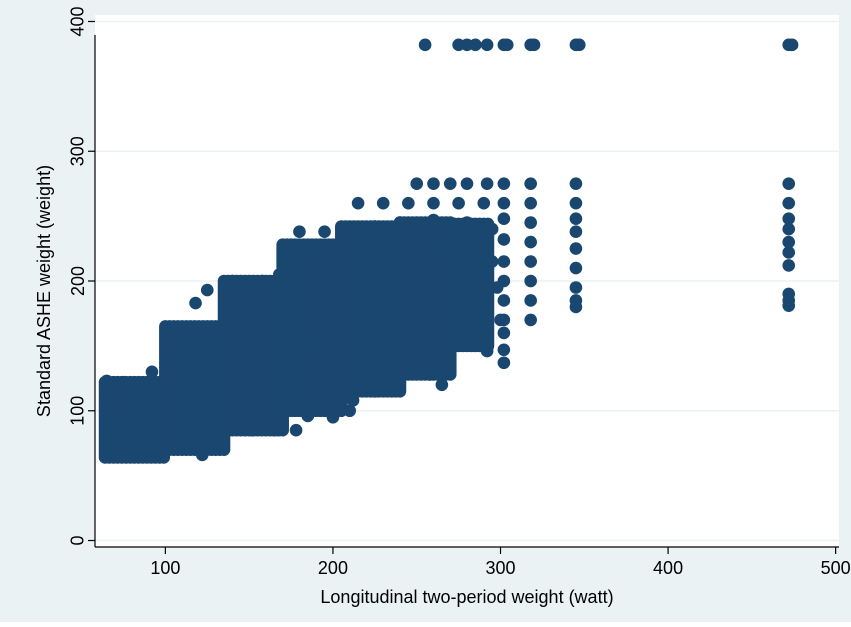 The height and width of the screenshot is (627, 851). What do you see at coordinates (44, 291) in the screenshot?
I see `y-axis-label: Standard ASHE weight (weight)` at bounding box center [44, 291].